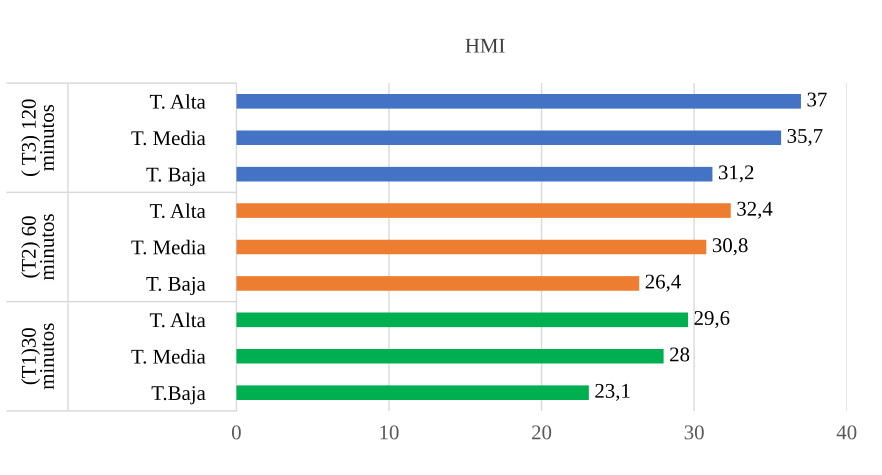 The image size is (882, 475). Describe the element at coordinates (663, 283) in the screenshot. I see `data-label: 26,4` at that location.